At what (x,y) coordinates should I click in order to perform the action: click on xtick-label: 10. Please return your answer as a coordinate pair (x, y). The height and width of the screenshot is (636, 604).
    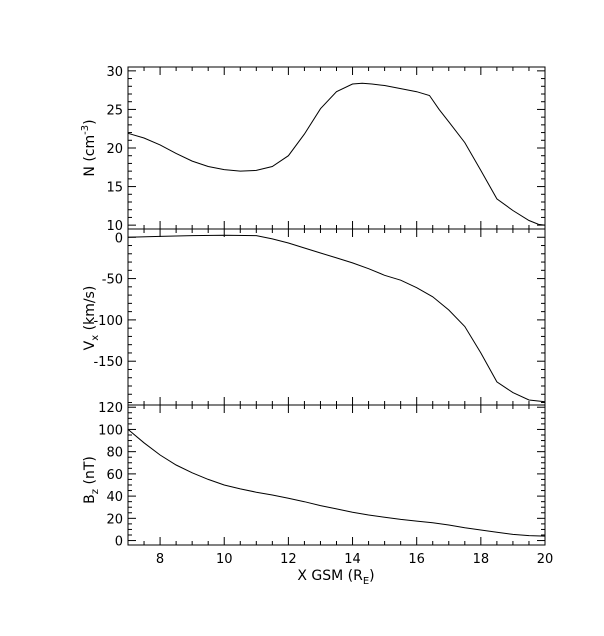
    Looking at the image, I should click on (224, 559).